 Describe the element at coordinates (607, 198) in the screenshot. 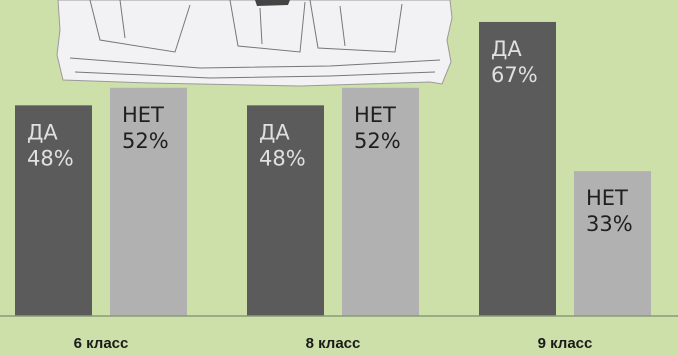

I see `bar-label-no-3: НЕТ` at that location.